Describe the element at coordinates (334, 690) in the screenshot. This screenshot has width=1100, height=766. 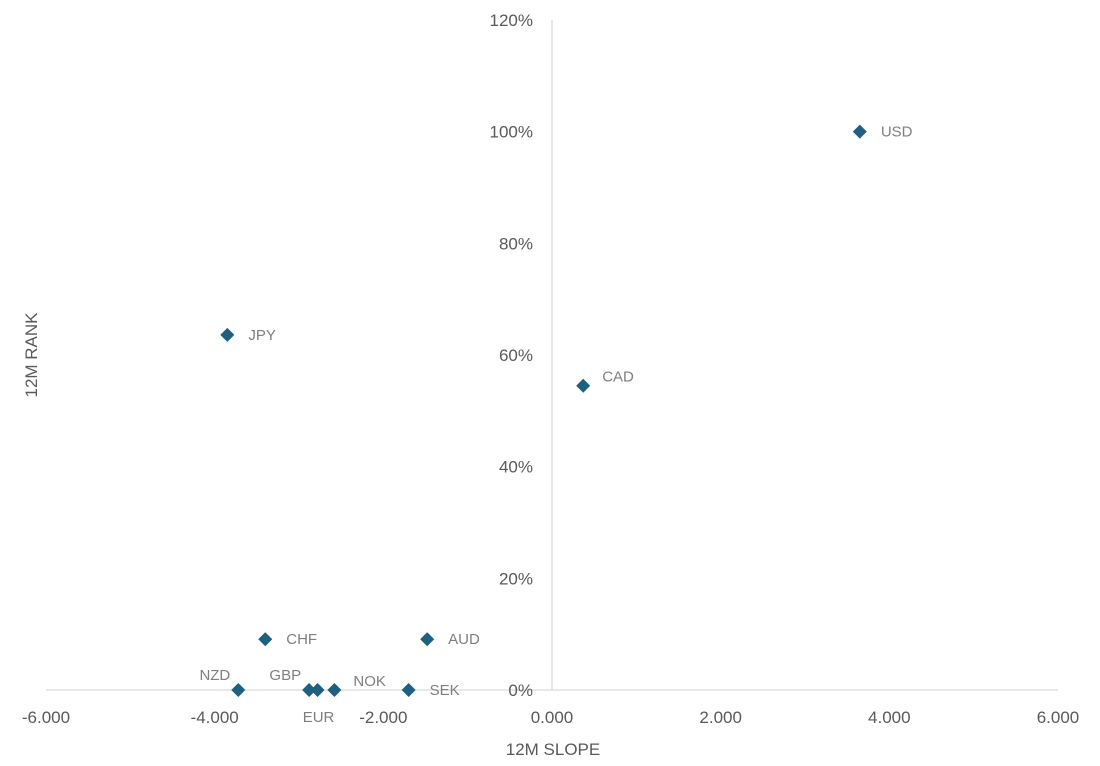
I see `data-point-nok` at that location.